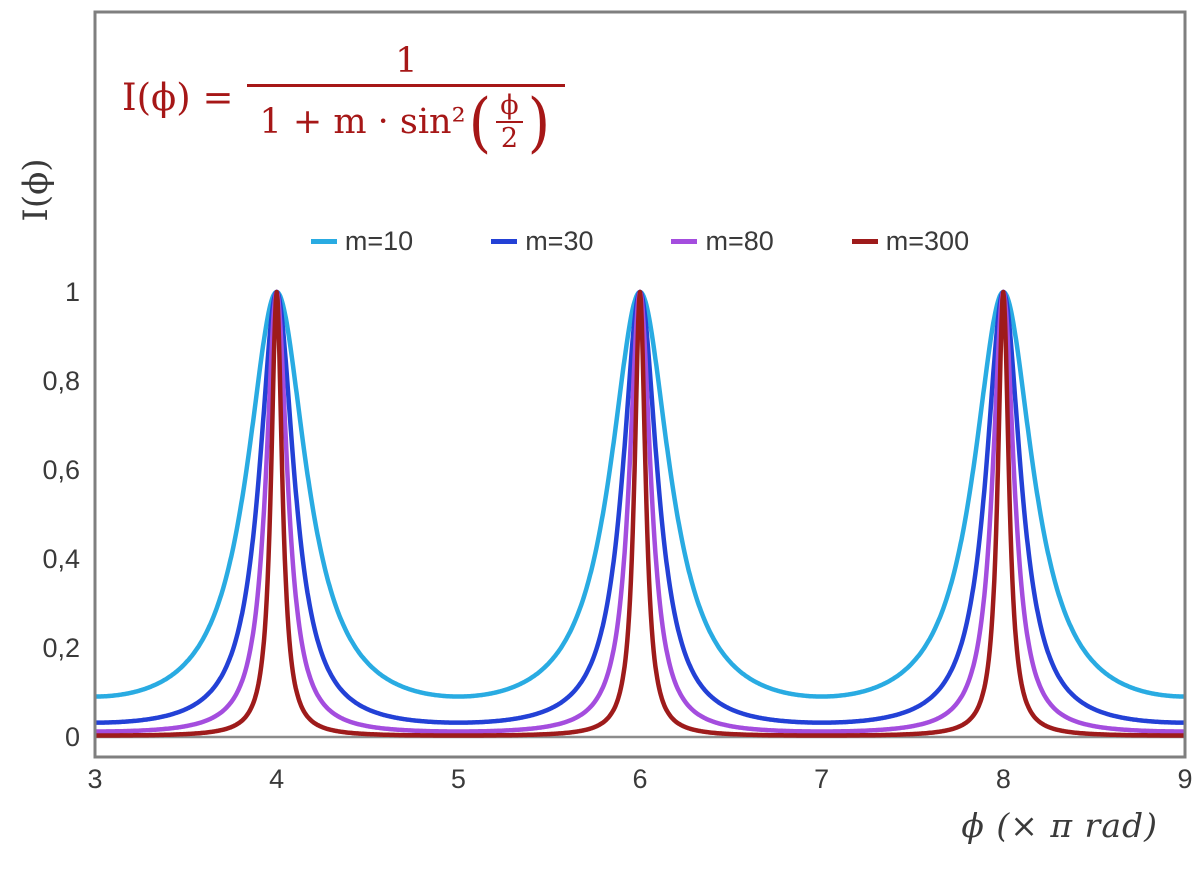 Image resolution: width=1200 pixels, height=880 pixels. I want to click on legend-item-m=10: m=10, so click(362, 241).